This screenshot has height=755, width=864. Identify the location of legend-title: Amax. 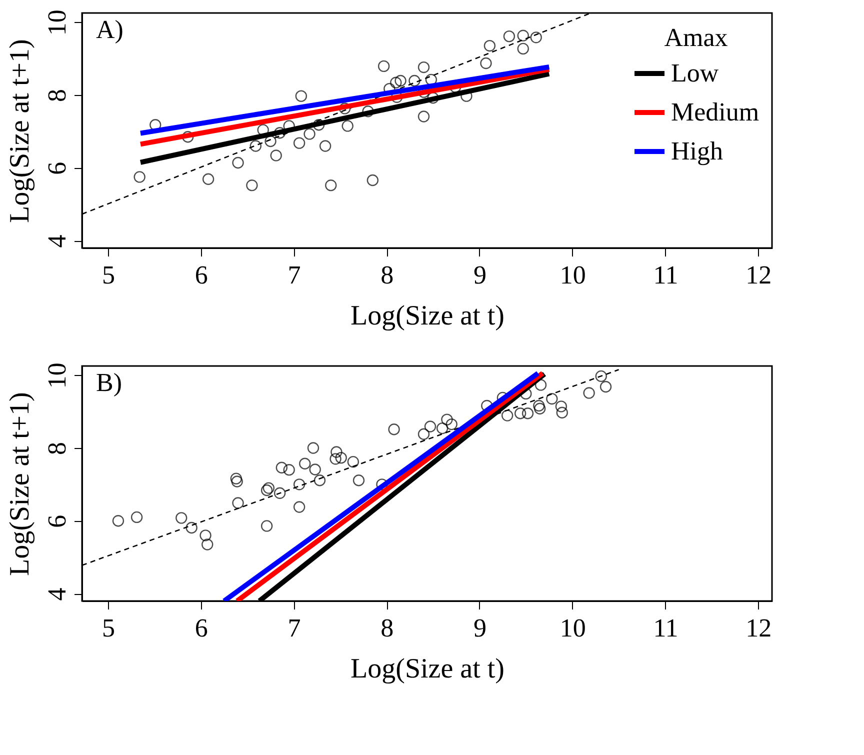
(696, 37).